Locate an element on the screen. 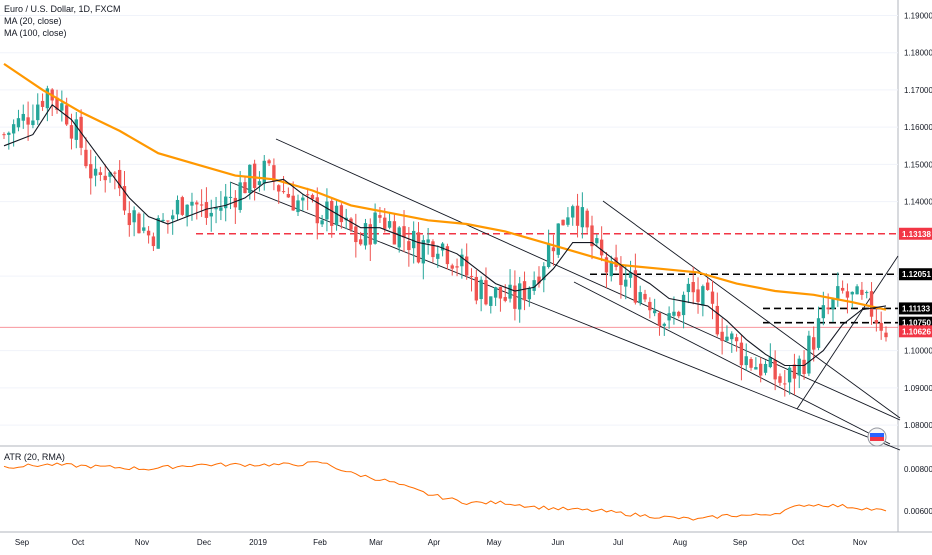 Image resolution: width=932 pixels, height=555 pixels. event-flag-icon is located at coordinates (877, 437).